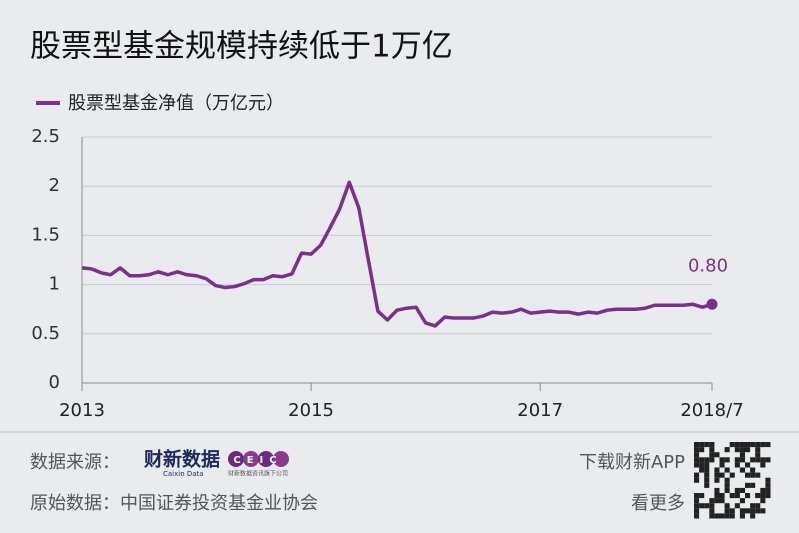 The width and height of the screenshot is (799, 533). I want to click on y-tick-label: 1.5, so click(45, 234).